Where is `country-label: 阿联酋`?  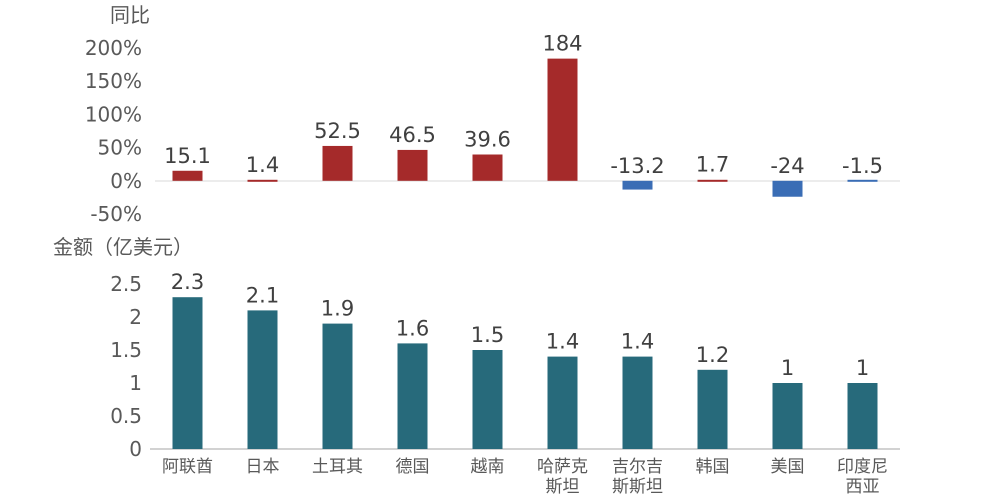 country-label: 阿联酋 is located at coordinates (187, 467).